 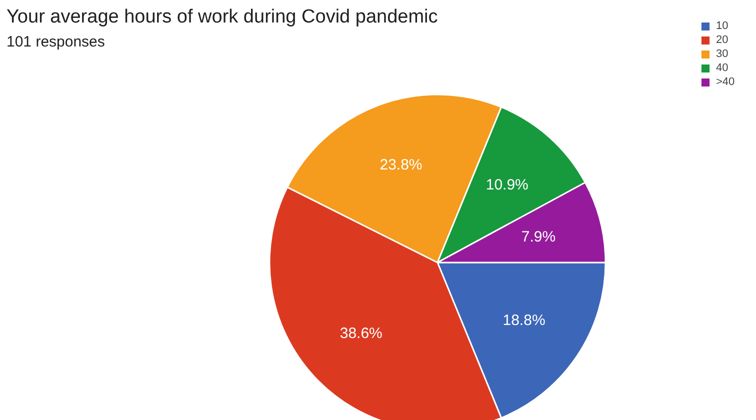 What do you see at coordinates (723, 54) in the screenshot?
I see `legend-label: 30` at bounding box center [723, 54].